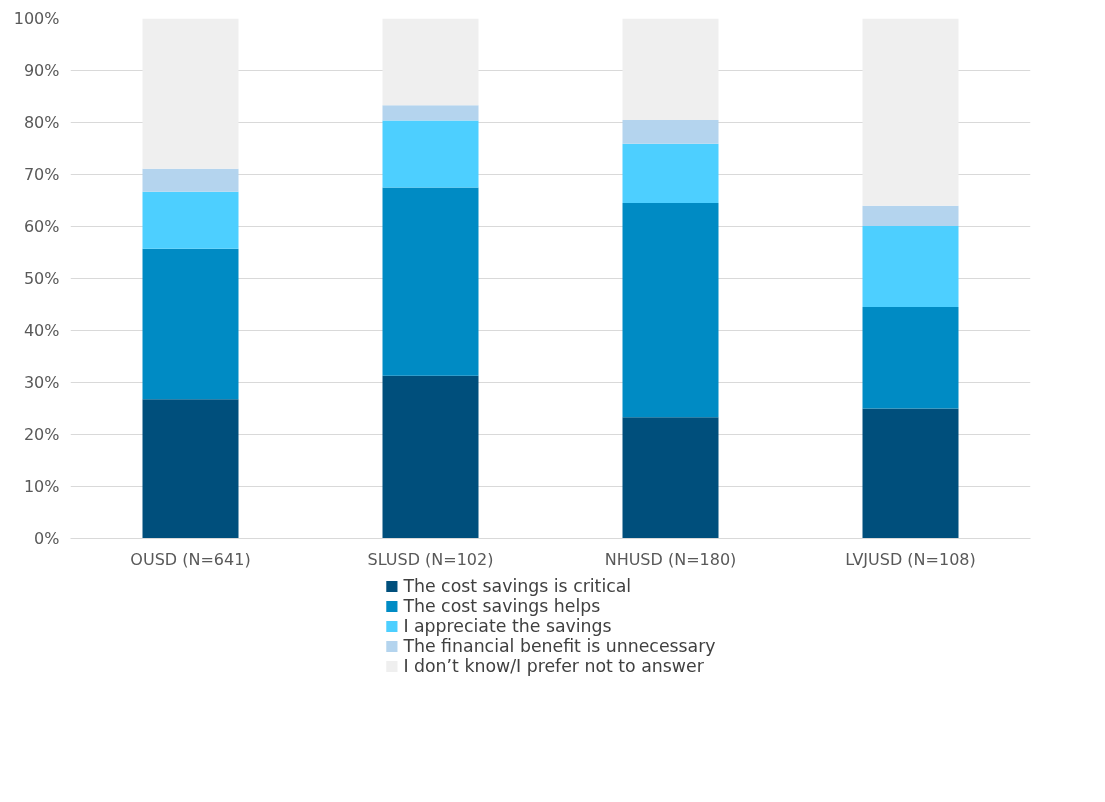  I want to click on y-tick-label: 80%, so click(41, 122).